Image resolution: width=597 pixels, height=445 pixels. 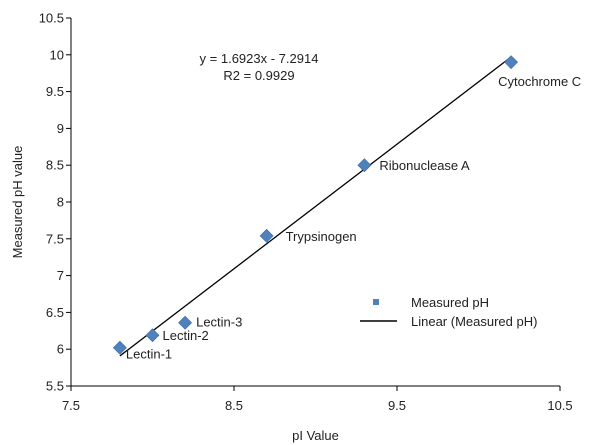 What do you see at coordinates (234, 405) in the screenshot?
I see `x-tick-label: 8.5` at bounding box center [234, 405].